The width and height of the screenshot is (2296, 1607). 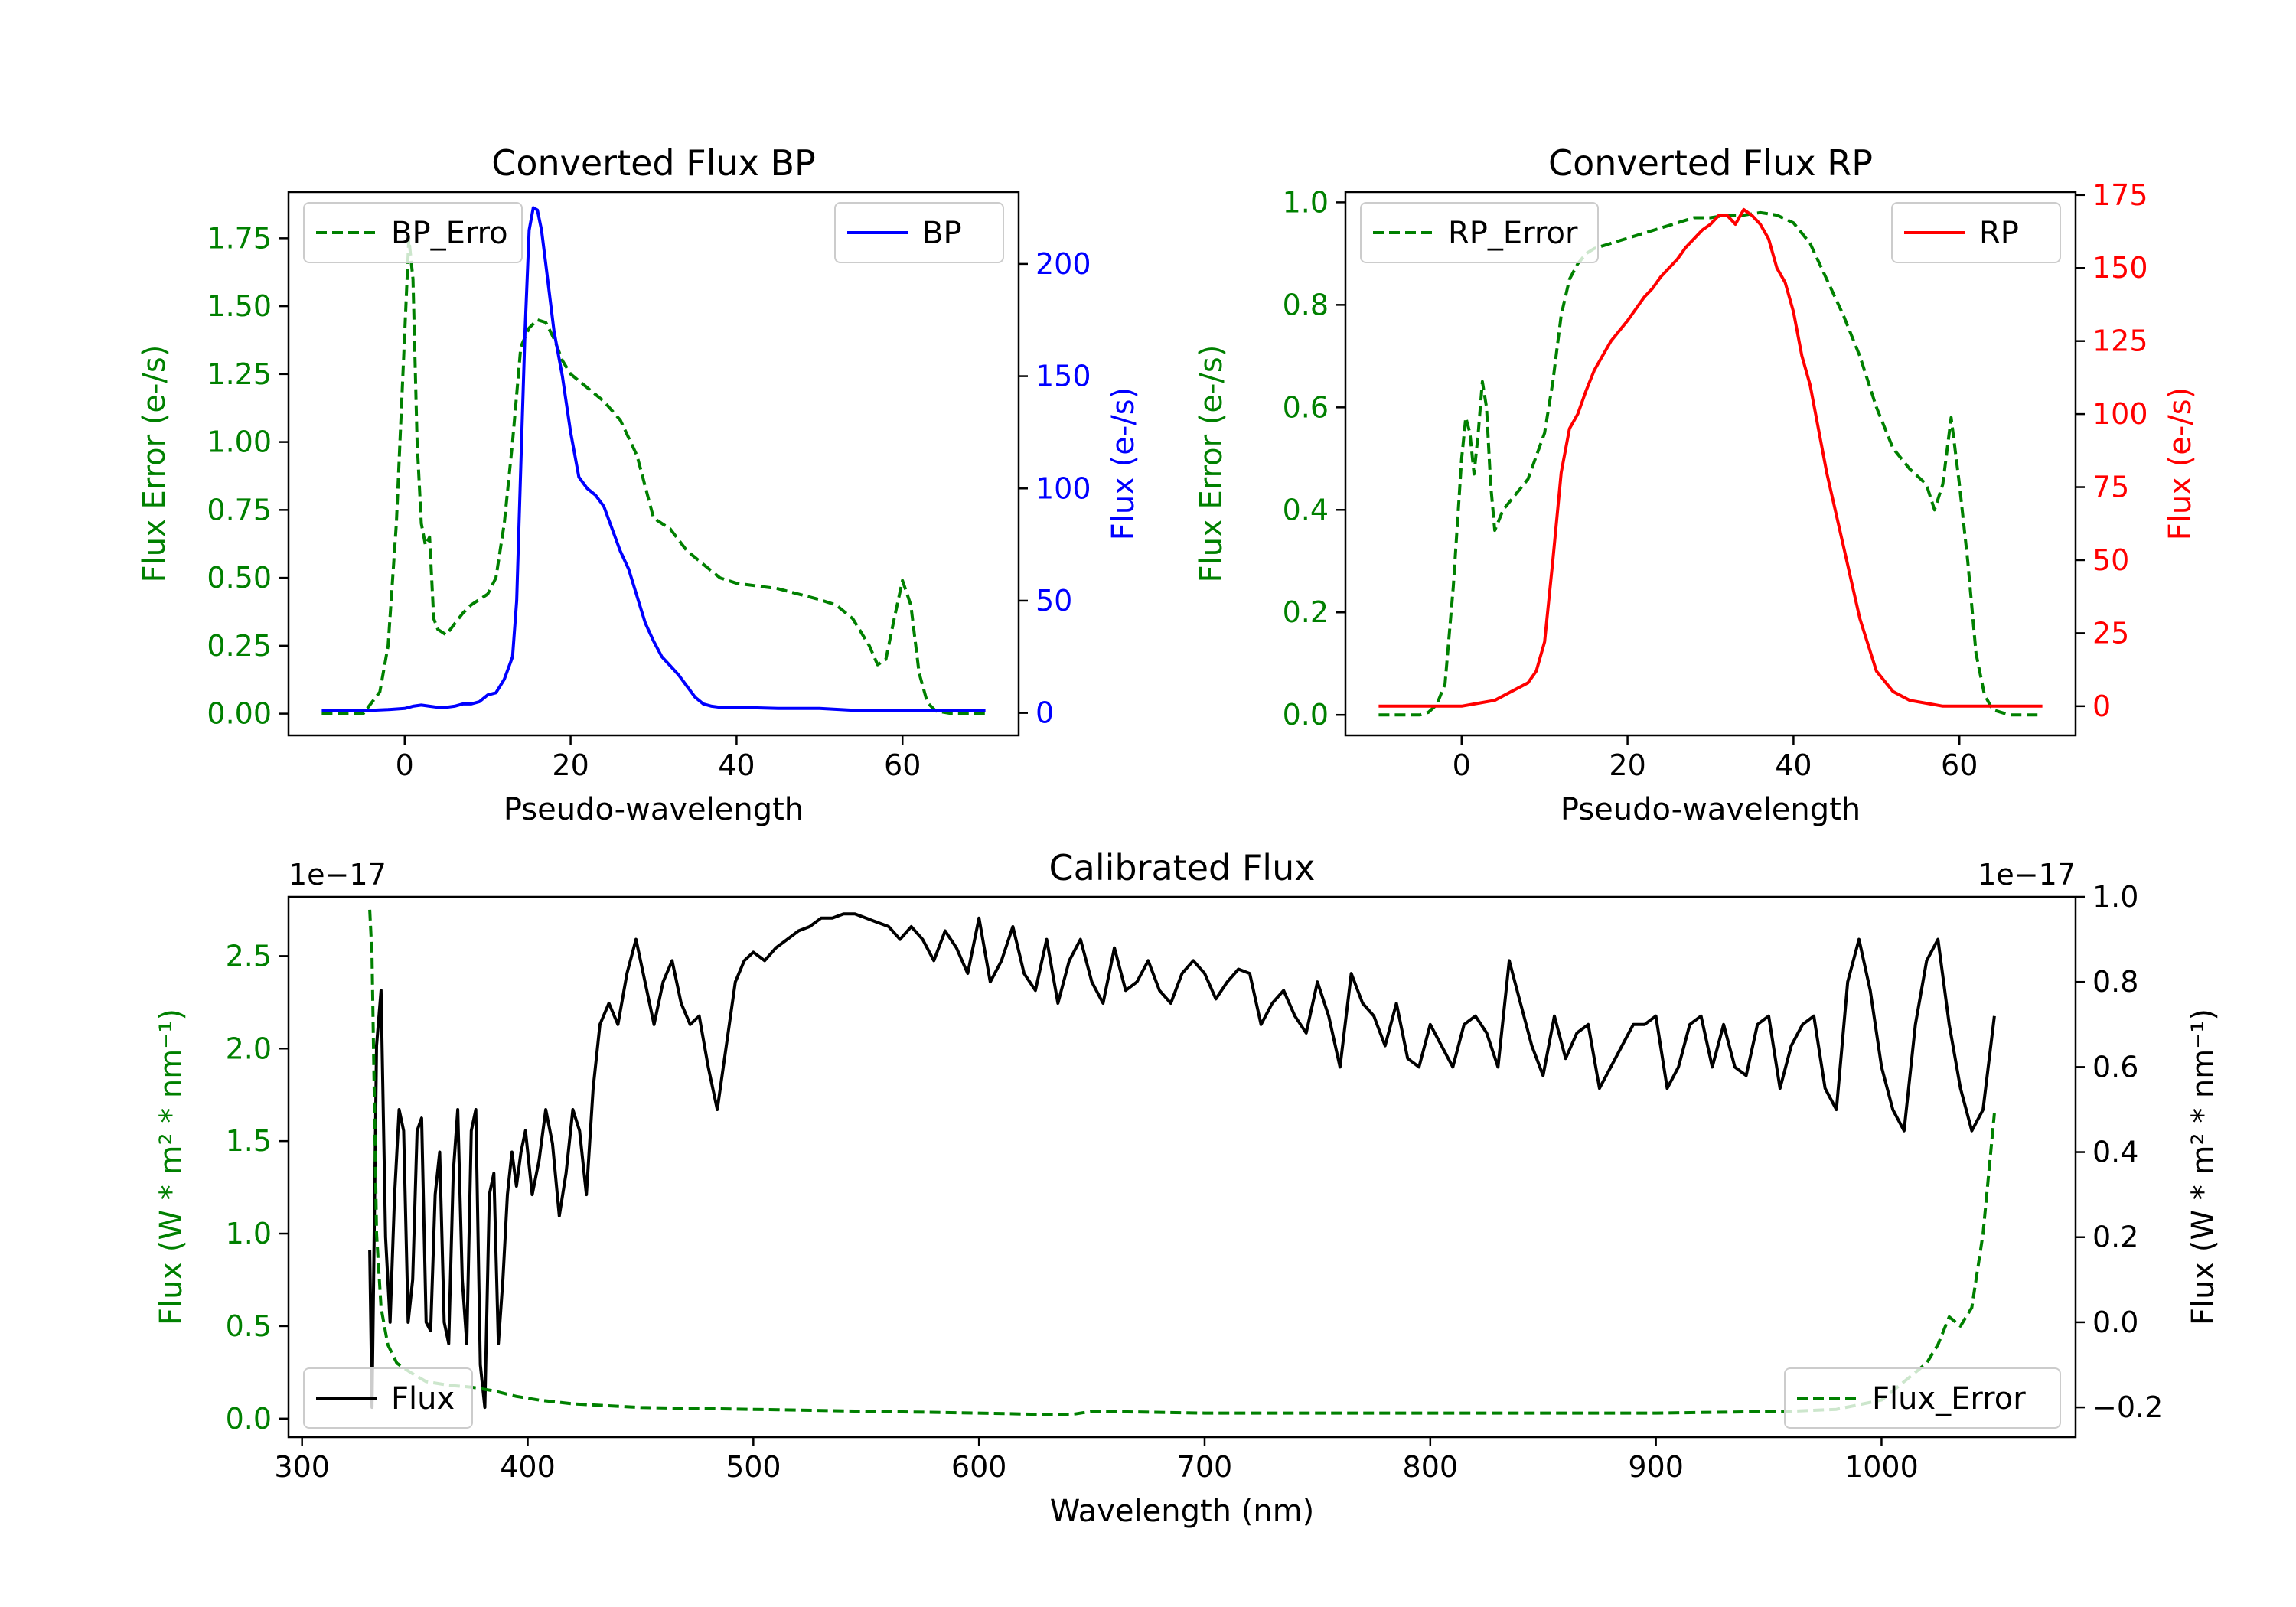 What do you see at coordinates (249, 1141) in the screenshot?
I see `y-left-tick-label: 1.5` at bounding box center [249, 1141].